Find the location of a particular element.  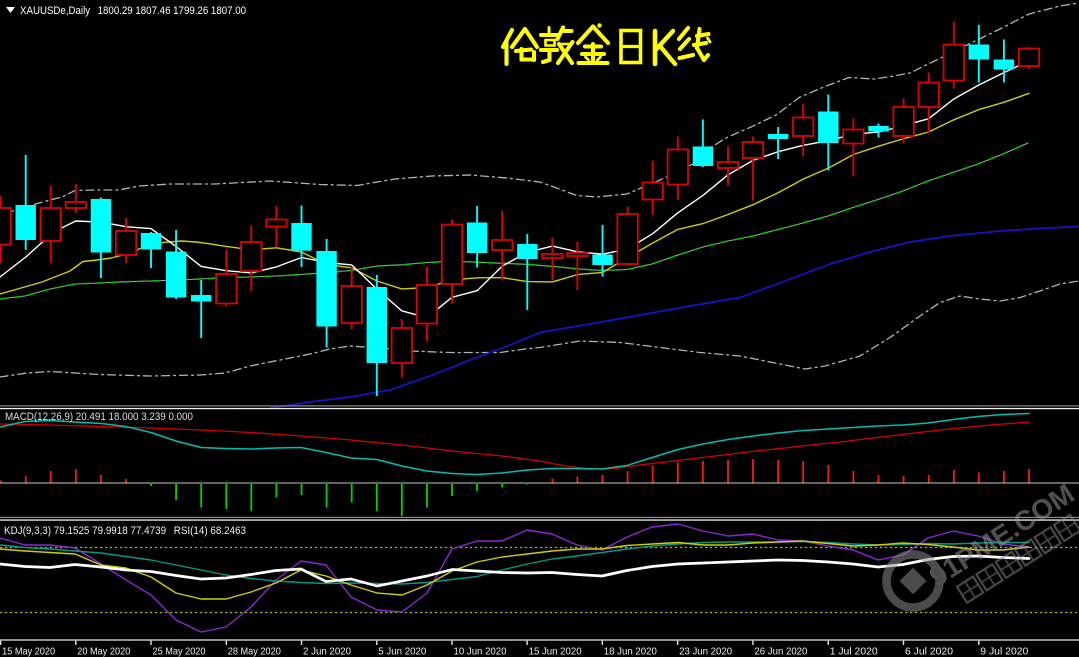

svg-text: 25 May 2020 is located at coordinates (179, 652).